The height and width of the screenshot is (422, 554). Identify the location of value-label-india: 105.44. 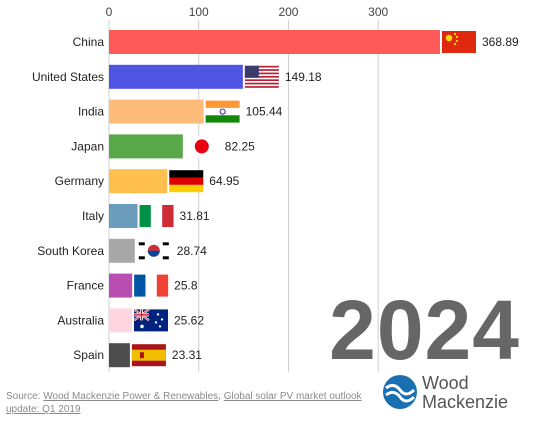
(264, 112).